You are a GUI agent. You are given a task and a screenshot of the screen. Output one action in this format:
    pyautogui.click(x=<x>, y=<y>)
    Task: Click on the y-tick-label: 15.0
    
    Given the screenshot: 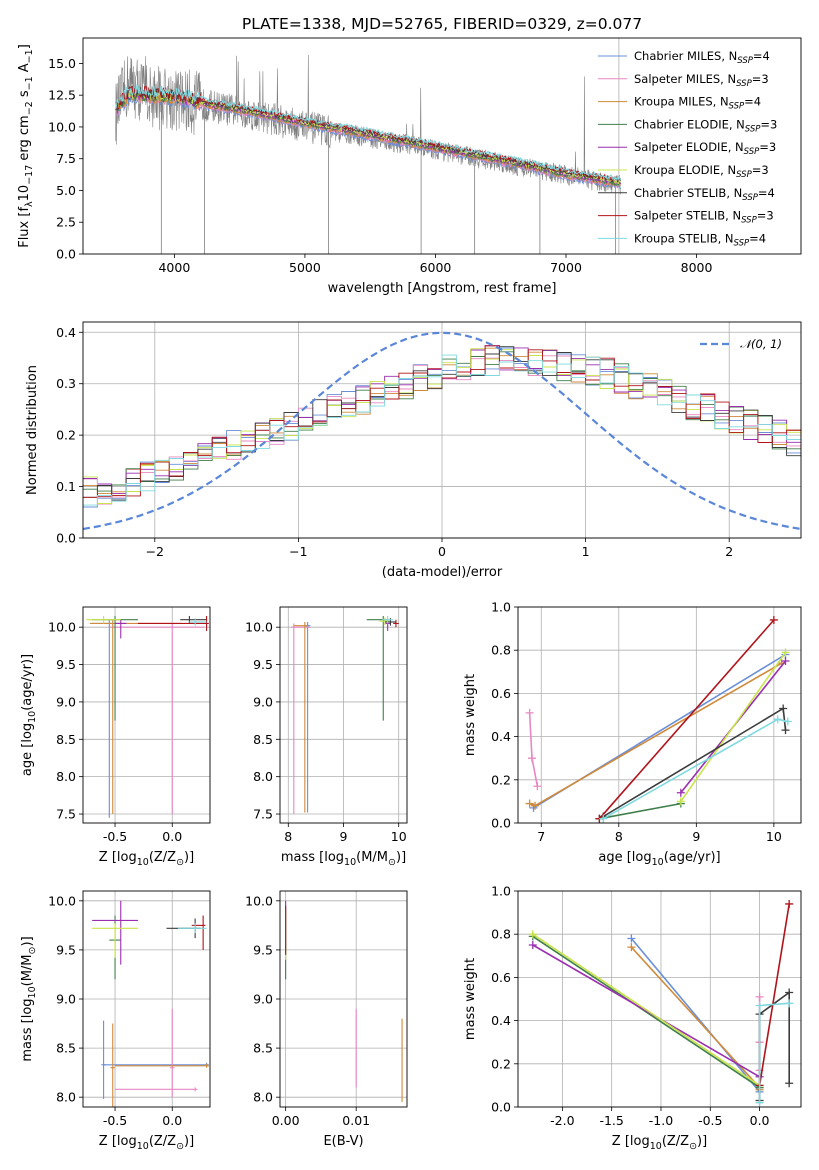 What is the action you would take?
    pyautogui.click(x=62, y=63)
    